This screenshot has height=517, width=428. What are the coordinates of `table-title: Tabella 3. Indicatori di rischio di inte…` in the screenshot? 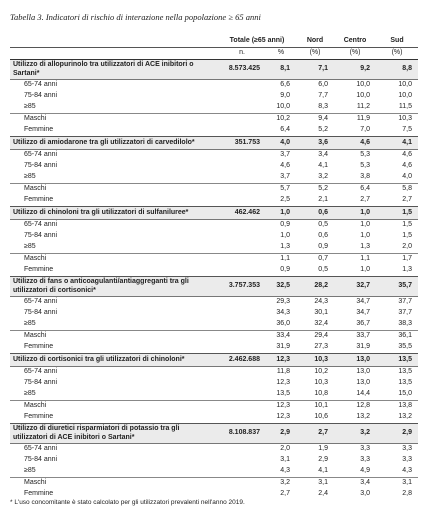 It's located at (135, 17).